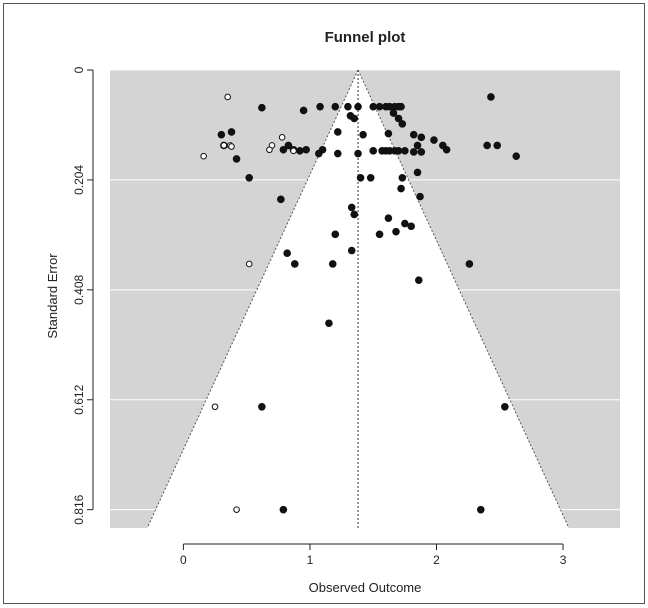 The height and width of the screenshot is (608, 648). Describe the element at coordinates (79, 399) in the screenshot. I see `y-tick-label: 0.612` at that location.